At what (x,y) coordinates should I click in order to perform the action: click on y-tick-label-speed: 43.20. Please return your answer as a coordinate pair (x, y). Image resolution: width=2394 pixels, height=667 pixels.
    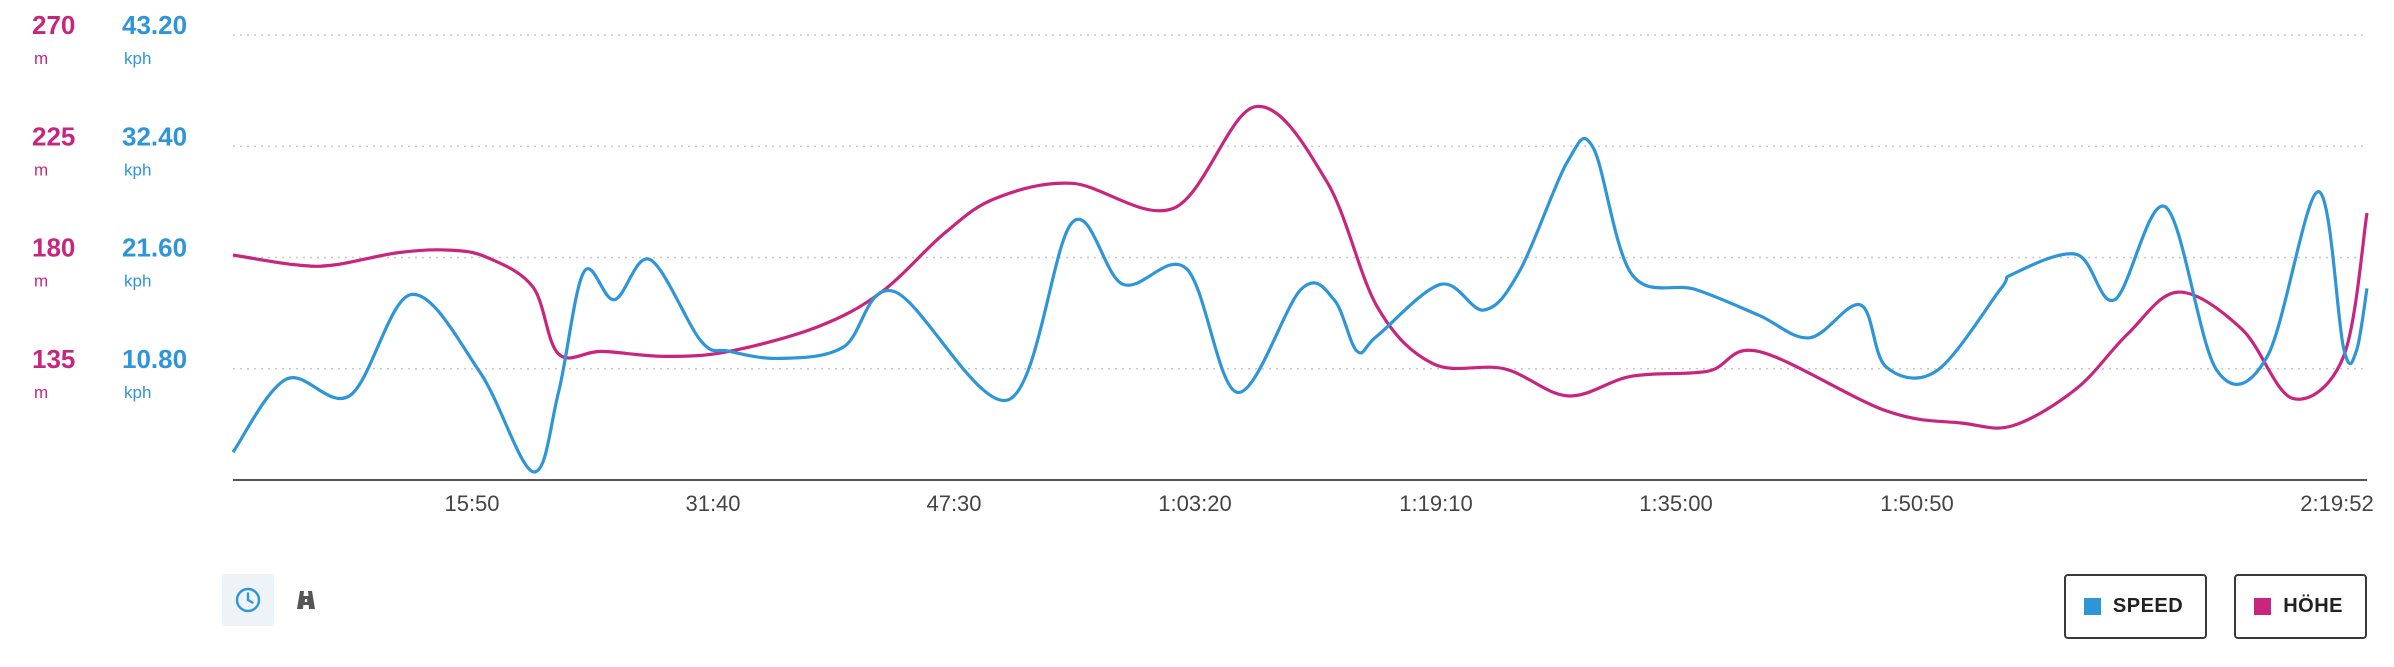
    Looking at the image, I should click on (154, 25).